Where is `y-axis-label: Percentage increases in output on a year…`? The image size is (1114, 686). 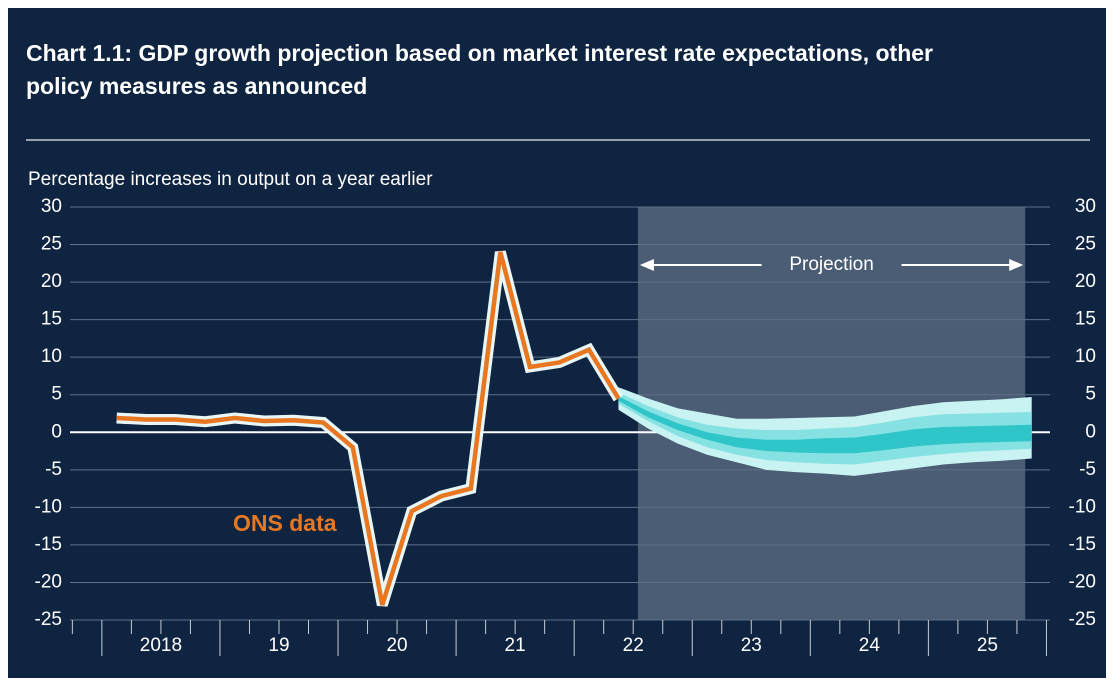
y-axis-label: Percentage increases in output on a year… is located at coordinates (230, 179).